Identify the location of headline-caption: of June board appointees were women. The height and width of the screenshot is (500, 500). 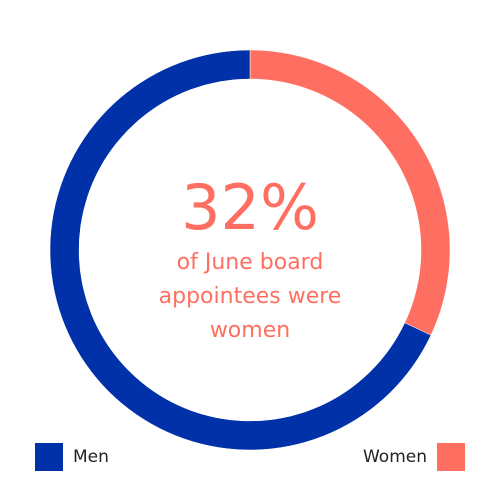
(250, 297).